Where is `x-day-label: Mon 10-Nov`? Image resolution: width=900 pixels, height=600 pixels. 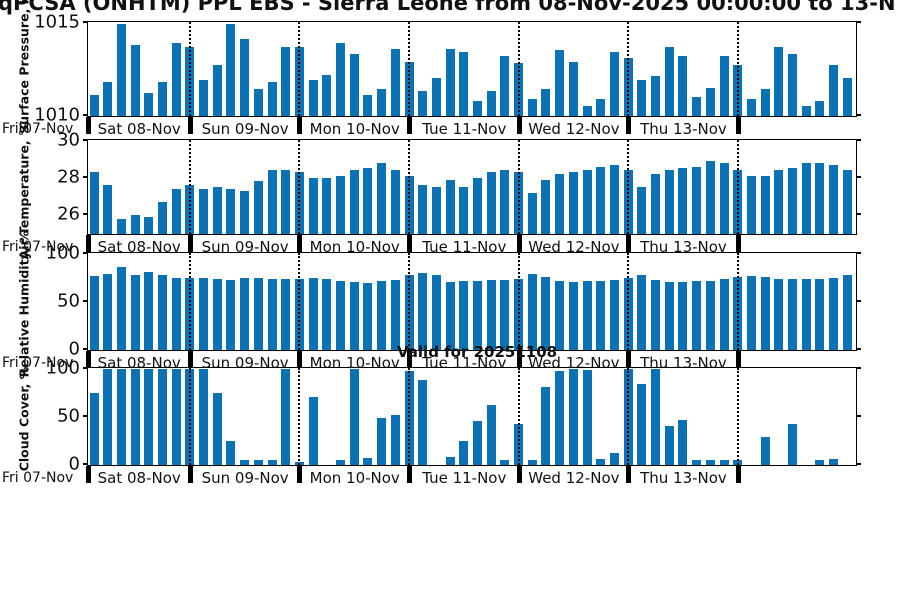 x-day-label: Mon 10-Nov is located at coordinates (354, 128).